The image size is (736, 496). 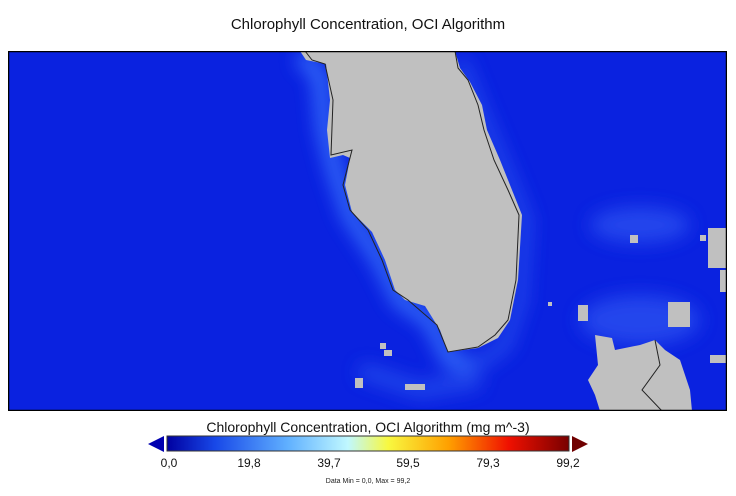 I want to click on data-range-note: Data Min = 0,0, Max = 99,2, so click(x=368, y=481).